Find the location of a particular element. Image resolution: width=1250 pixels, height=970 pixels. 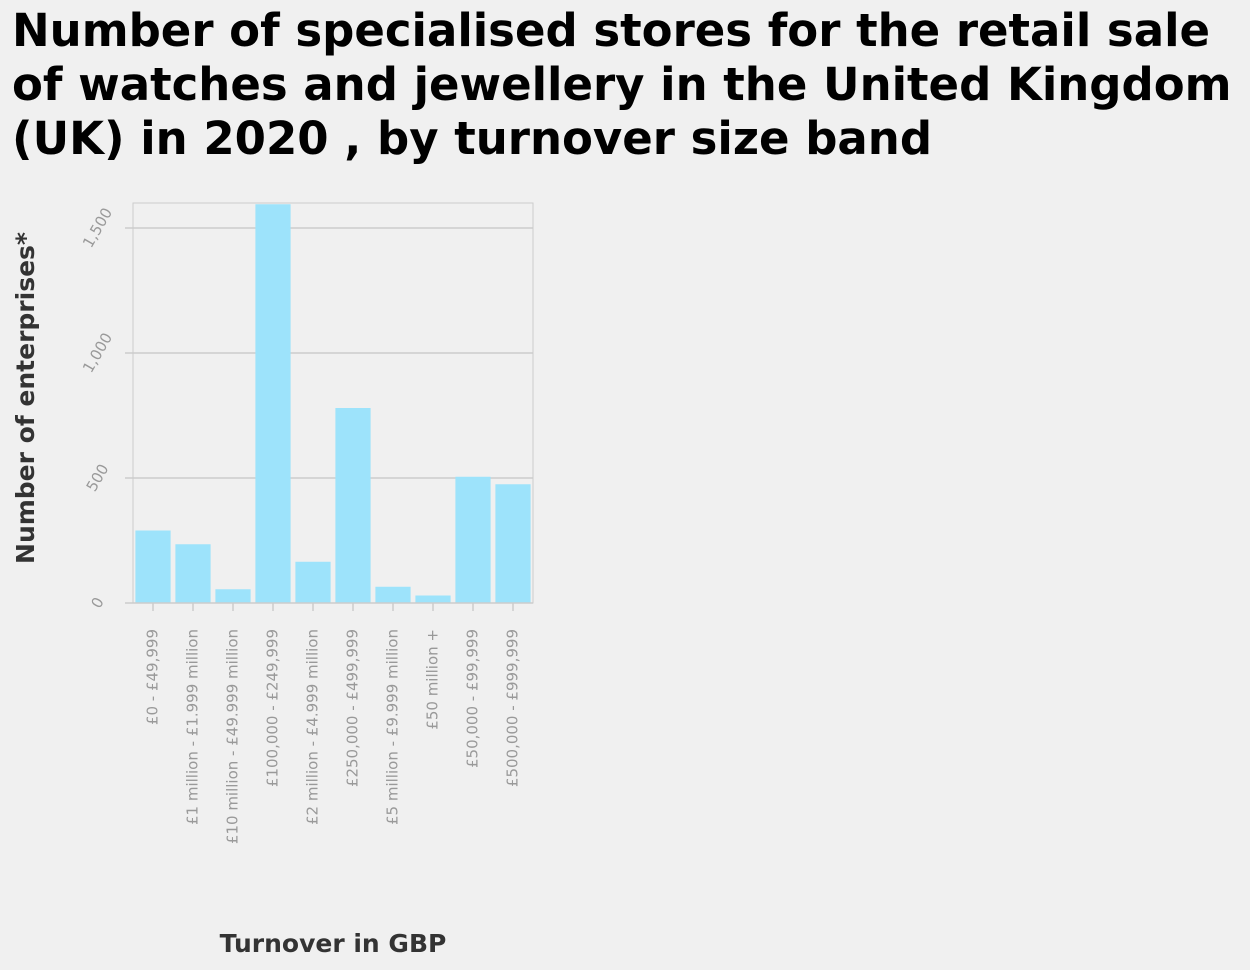

y-axis-title: Number of enterprises* is located at coordinates (25, 398).